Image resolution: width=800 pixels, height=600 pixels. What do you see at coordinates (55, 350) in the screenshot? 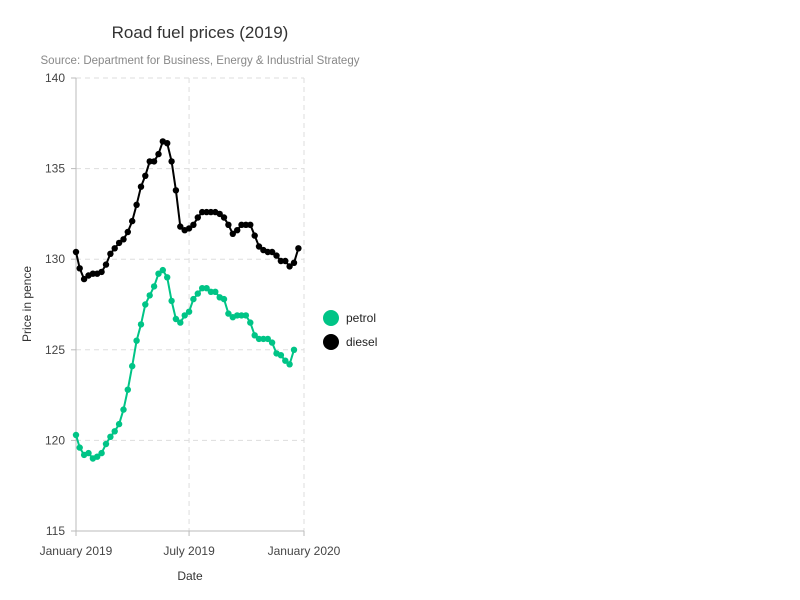
I see `y-tick-label: 125` at bounding box center [55, 350].